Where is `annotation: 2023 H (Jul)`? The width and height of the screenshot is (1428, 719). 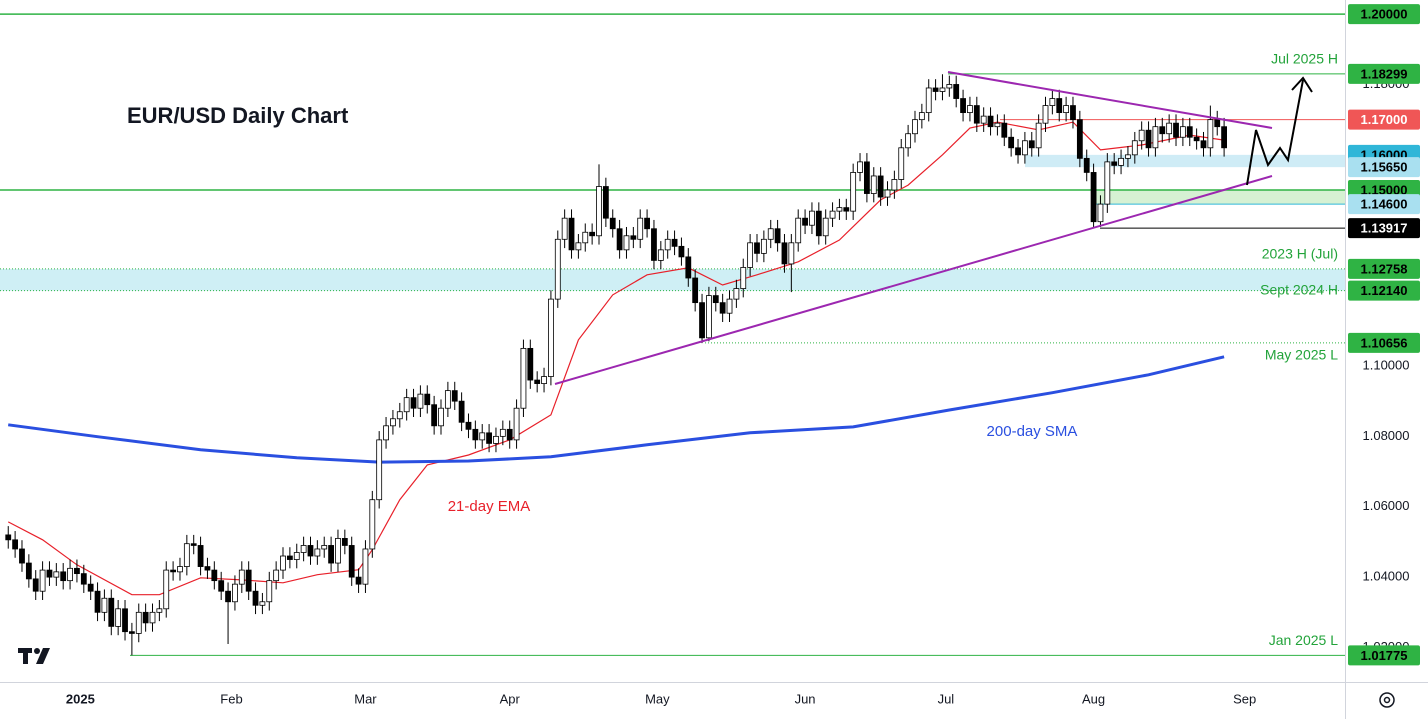 annotation: 2023 H (Jul) is located at coordinates (1300, 254).